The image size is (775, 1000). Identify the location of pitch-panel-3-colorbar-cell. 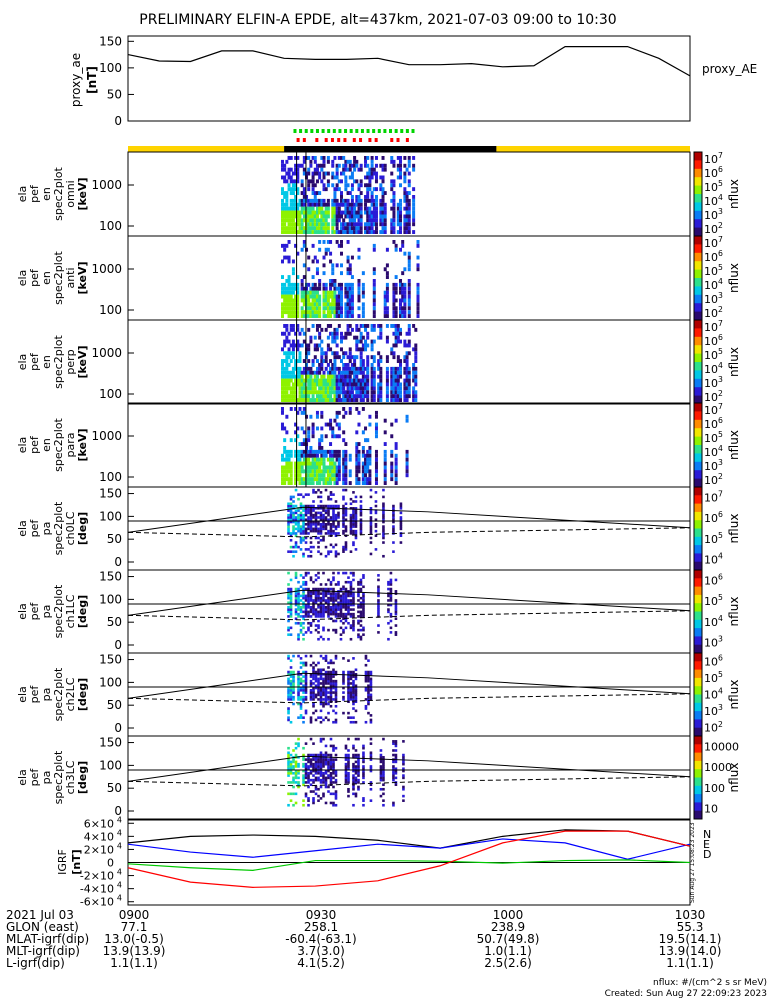
(698, 791).